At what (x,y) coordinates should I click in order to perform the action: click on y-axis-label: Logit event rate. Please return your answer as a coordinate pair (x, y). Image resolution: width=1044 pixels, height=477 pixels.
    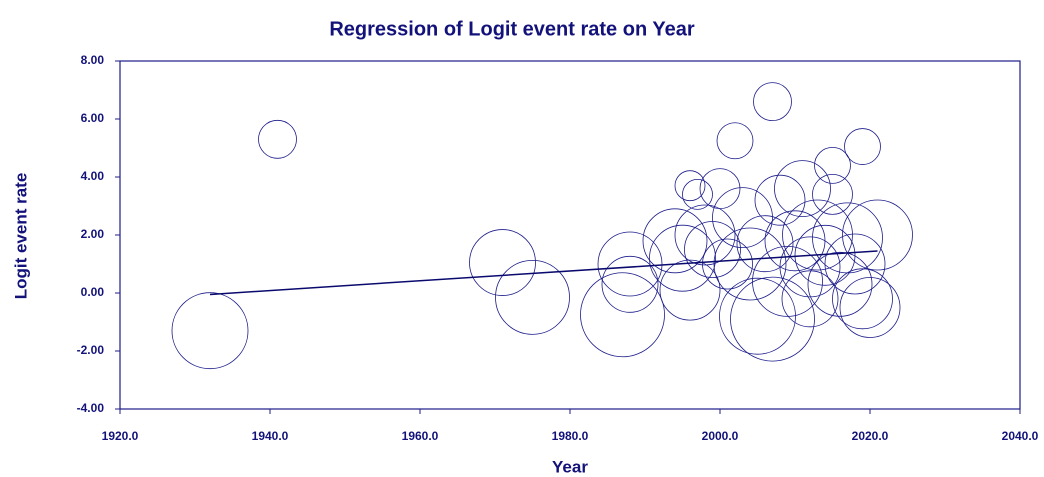
    Looking at the image, I should click on (20, 236).